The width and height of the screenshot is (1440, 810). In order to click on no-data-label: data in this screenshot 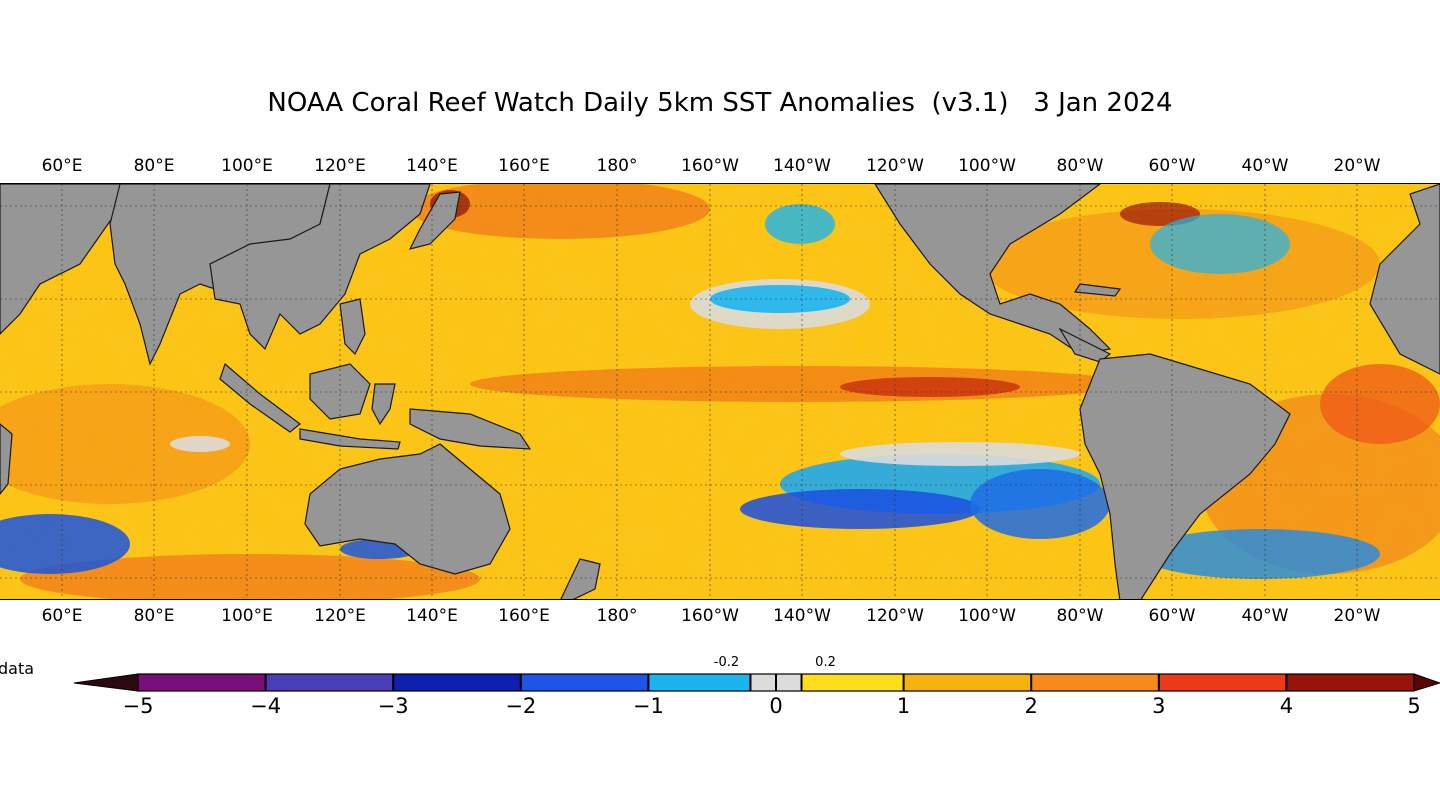, I will do `click(17, 668)`.